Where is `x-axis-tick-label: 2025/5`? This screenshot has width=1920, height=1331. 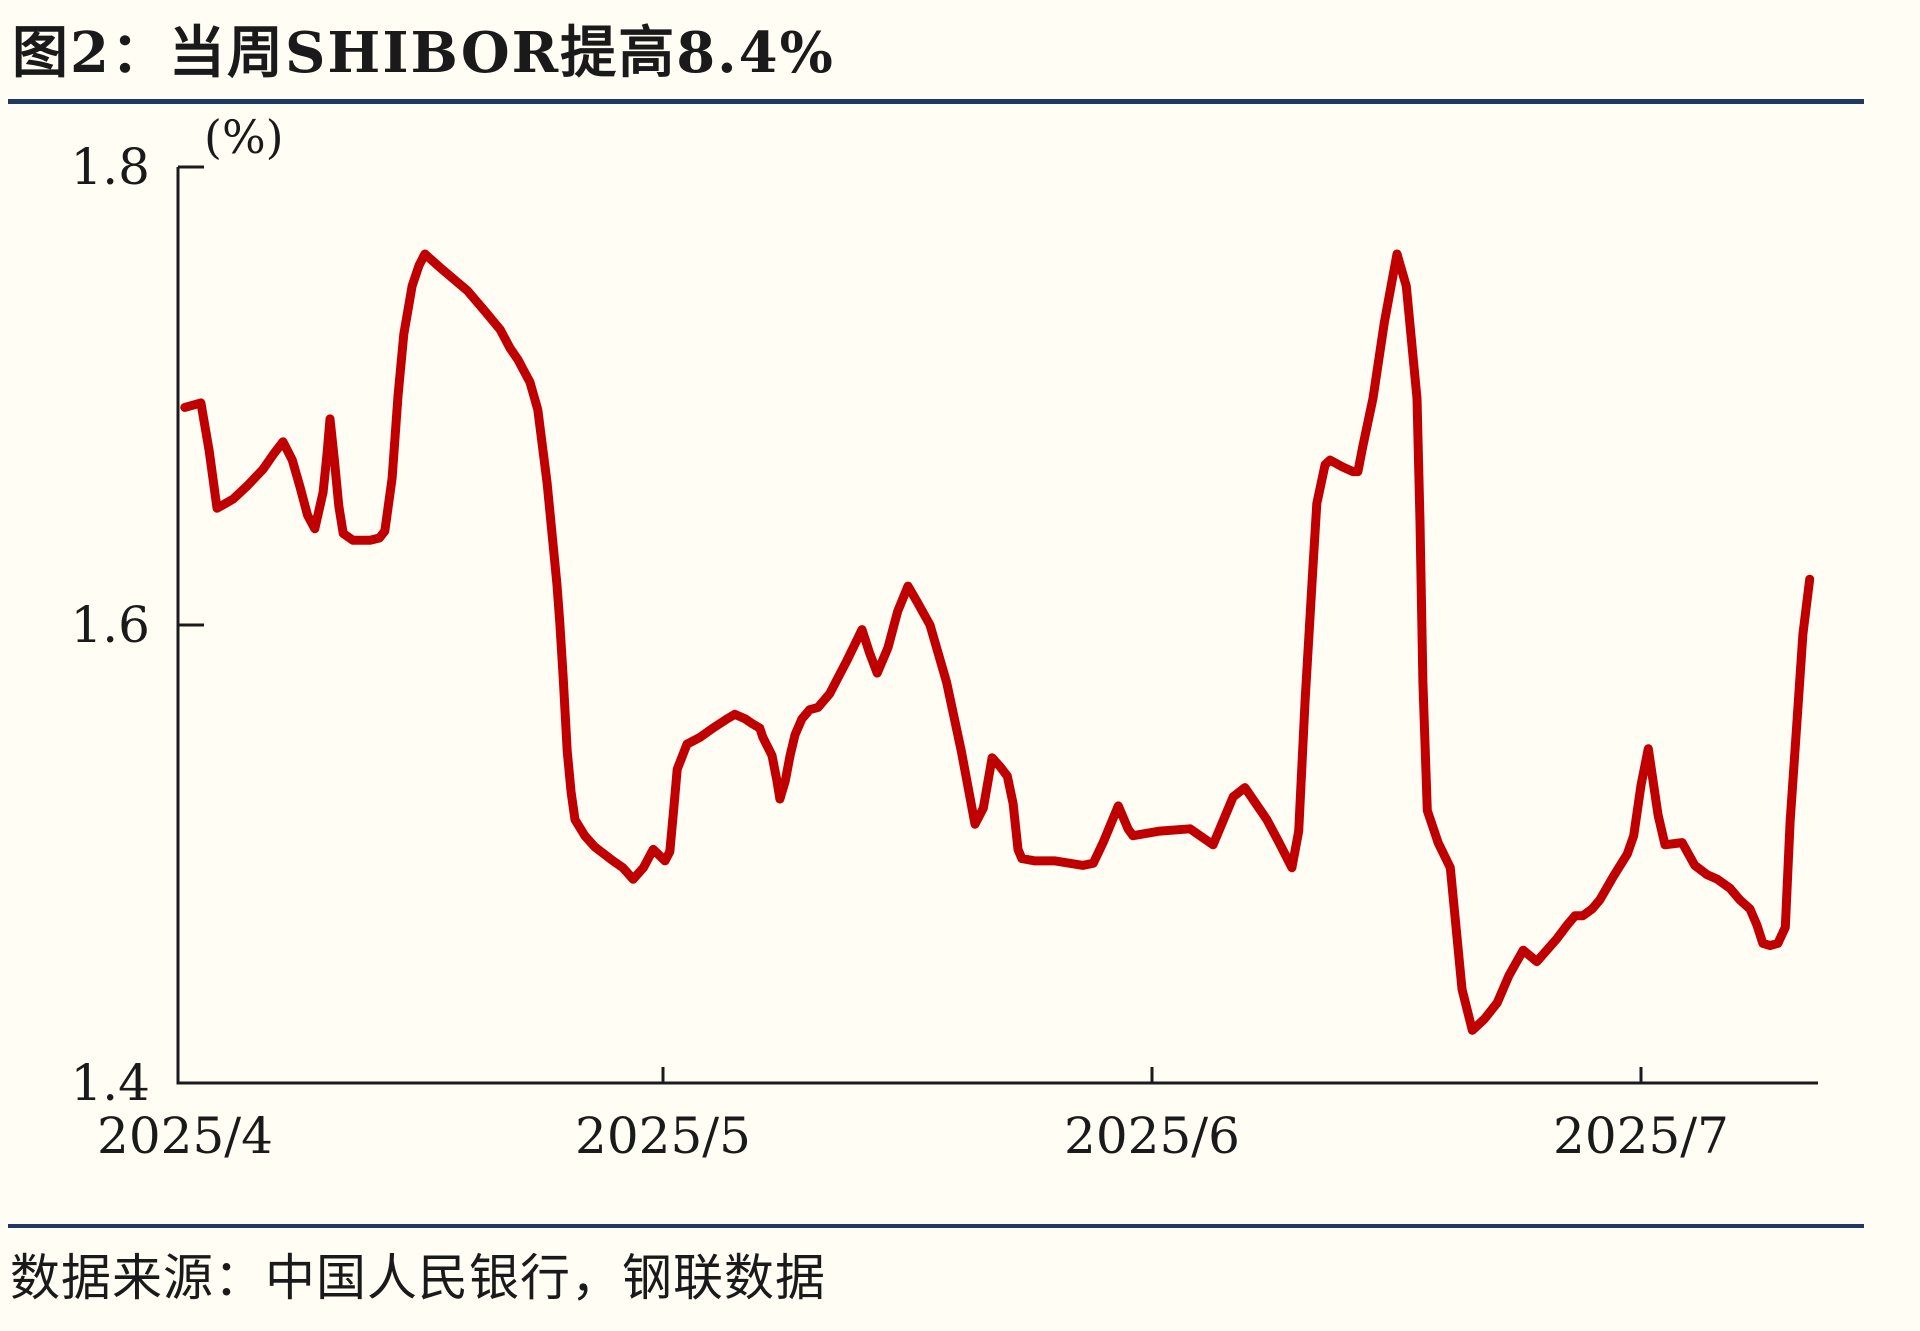
x-axis-tick-label: 2025/5 is located at coordinates (663, 1136).